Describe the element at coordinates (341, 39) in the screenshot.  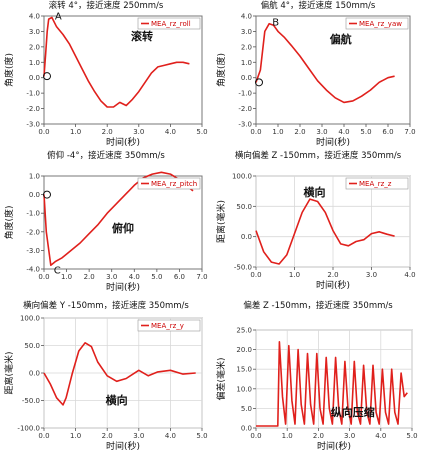
I see `chart-annotation: 偏航` at that location.